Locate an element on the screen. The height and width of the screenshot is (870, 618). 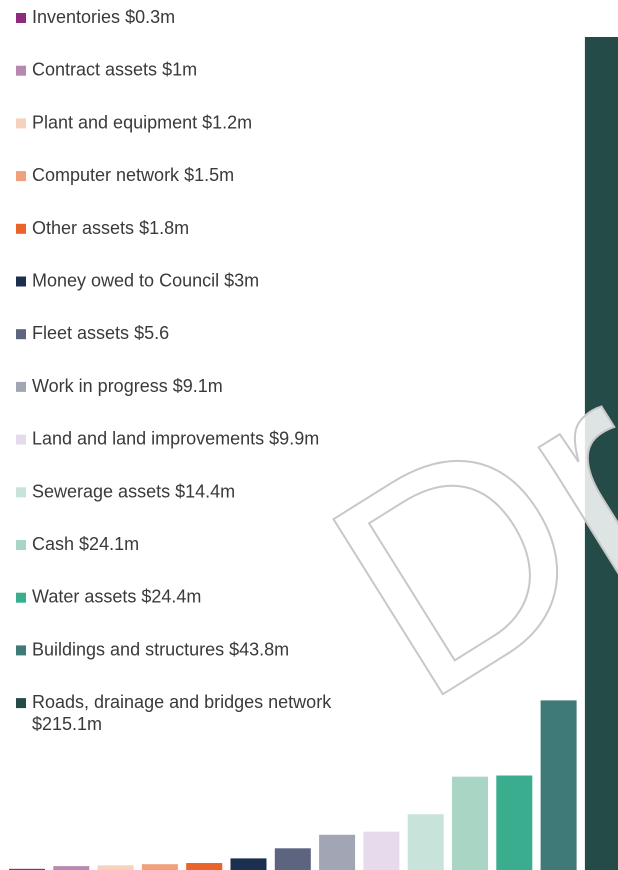
legend-item: Plant and equipment $1.2m is located at coordinates (134, 122).